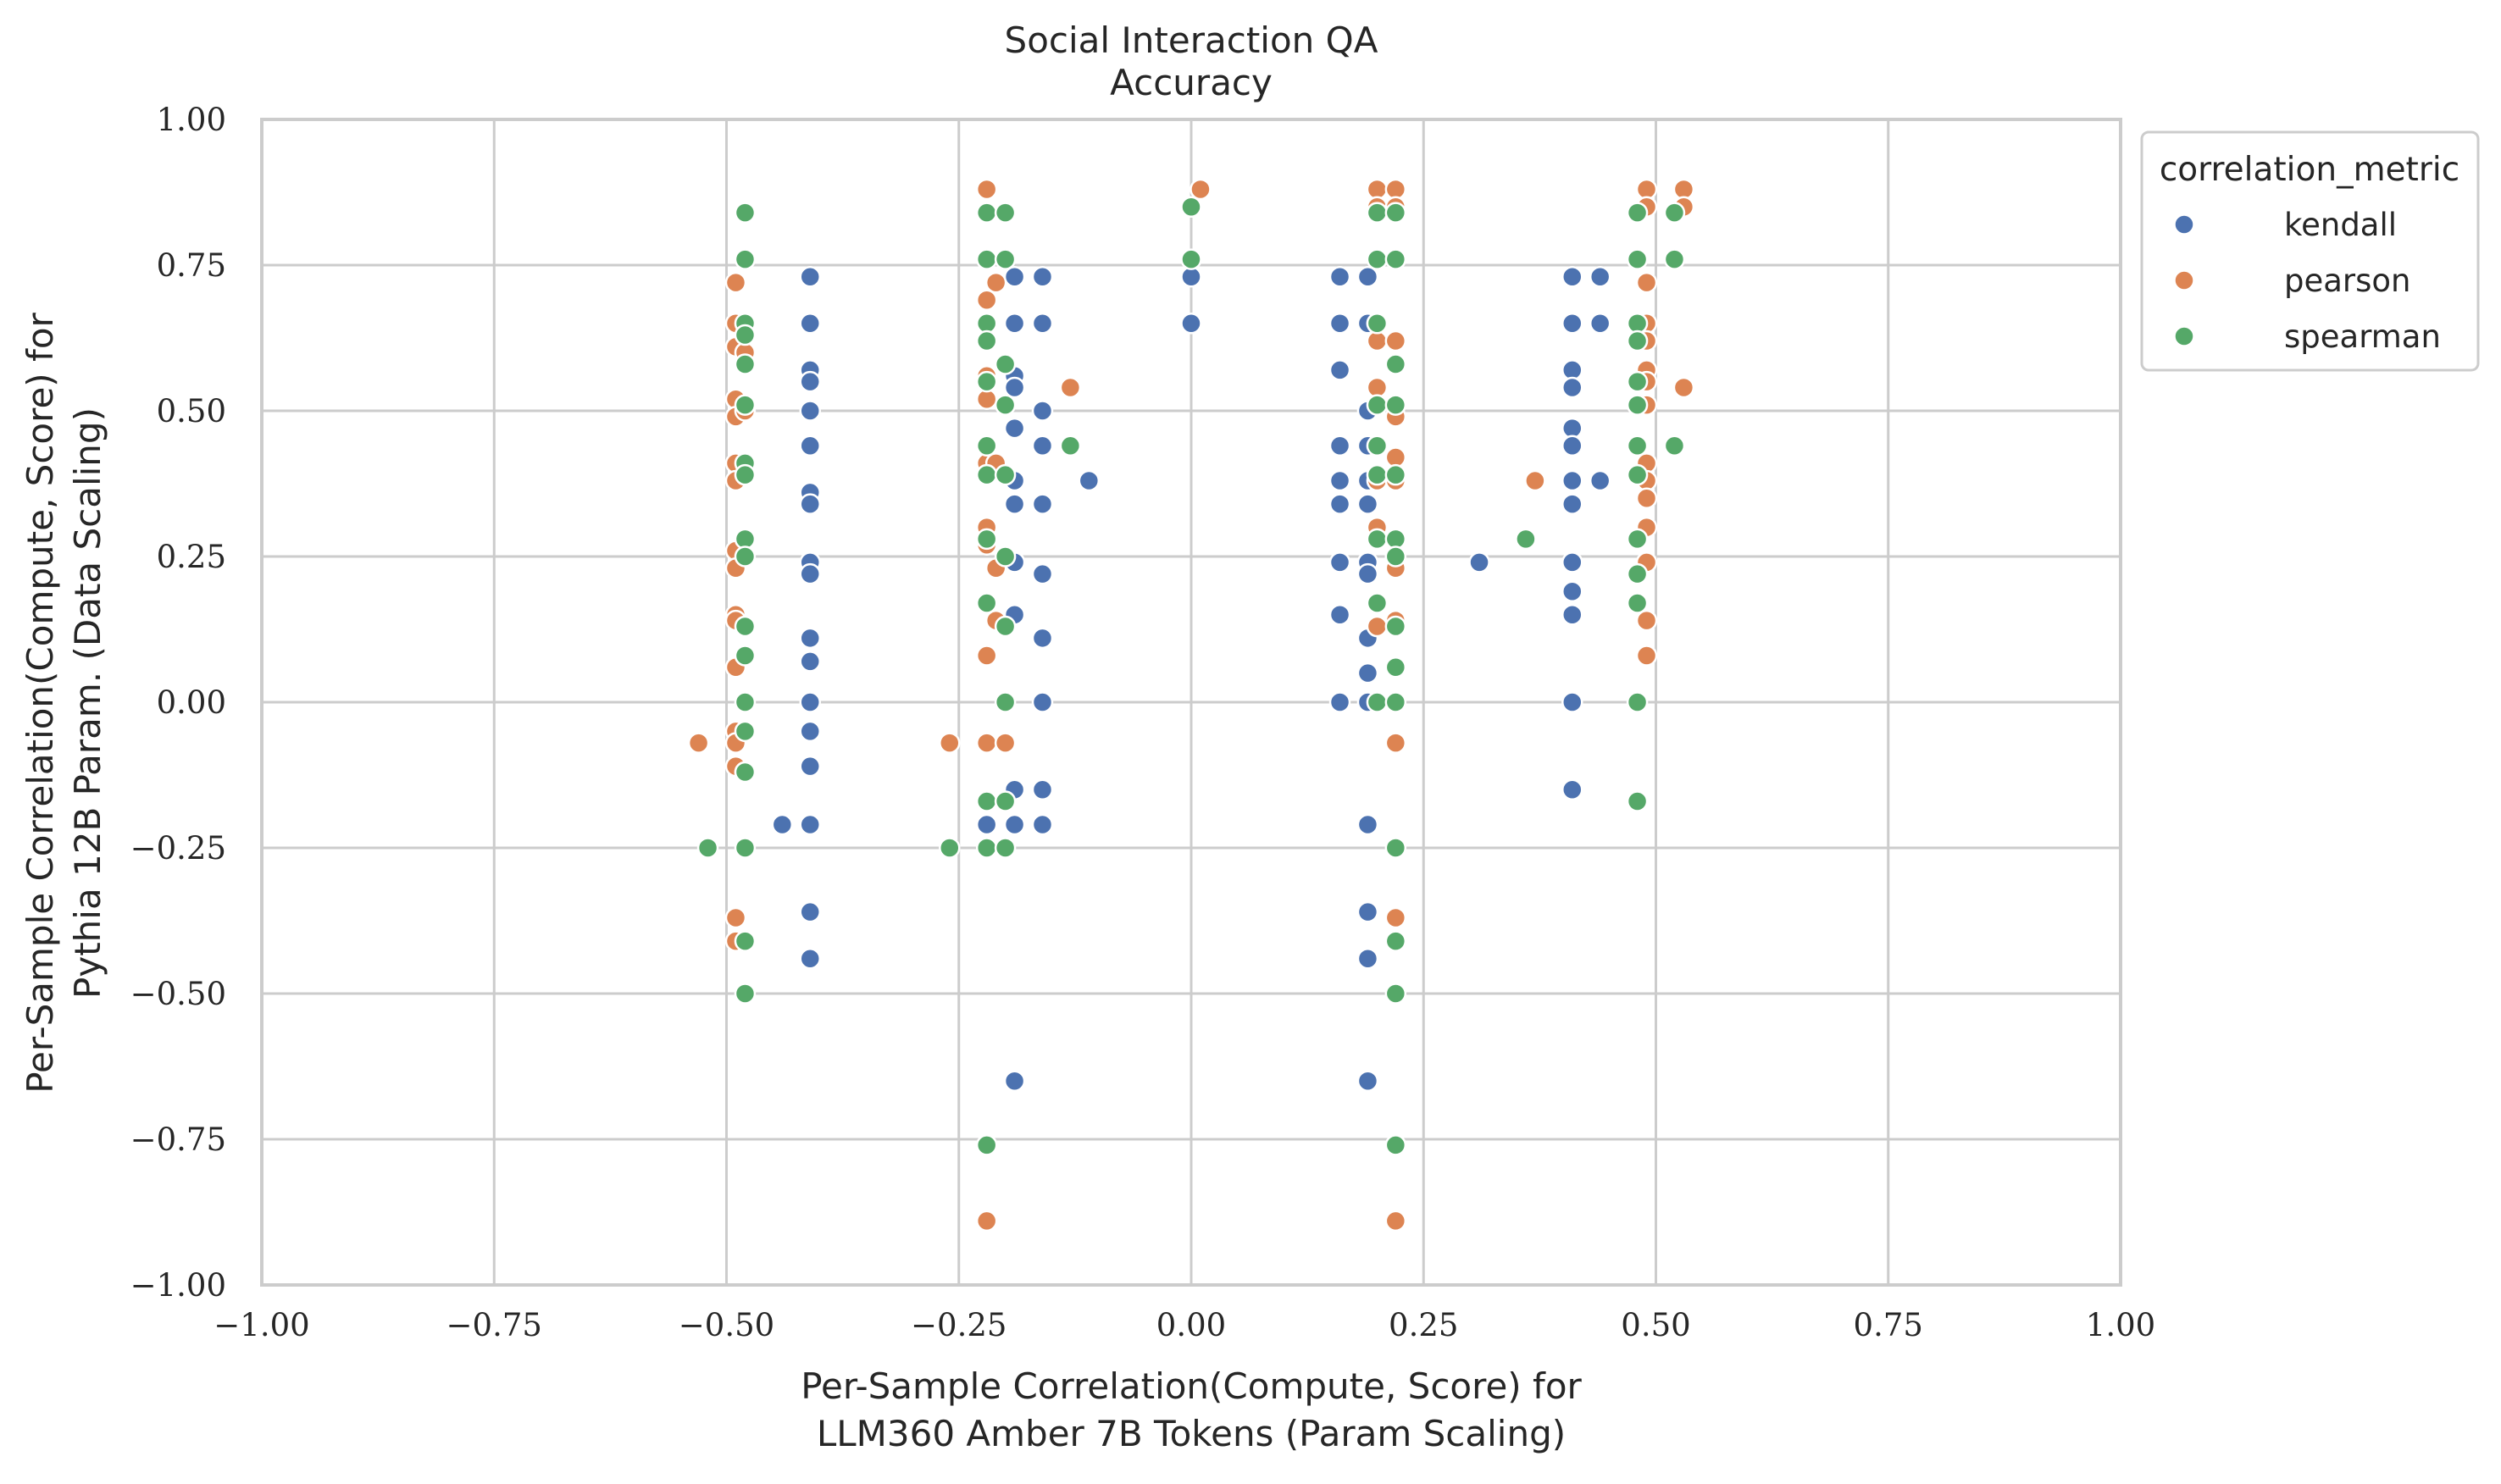  I want to click on y-tick-label: 0.25, so click(191, 557).